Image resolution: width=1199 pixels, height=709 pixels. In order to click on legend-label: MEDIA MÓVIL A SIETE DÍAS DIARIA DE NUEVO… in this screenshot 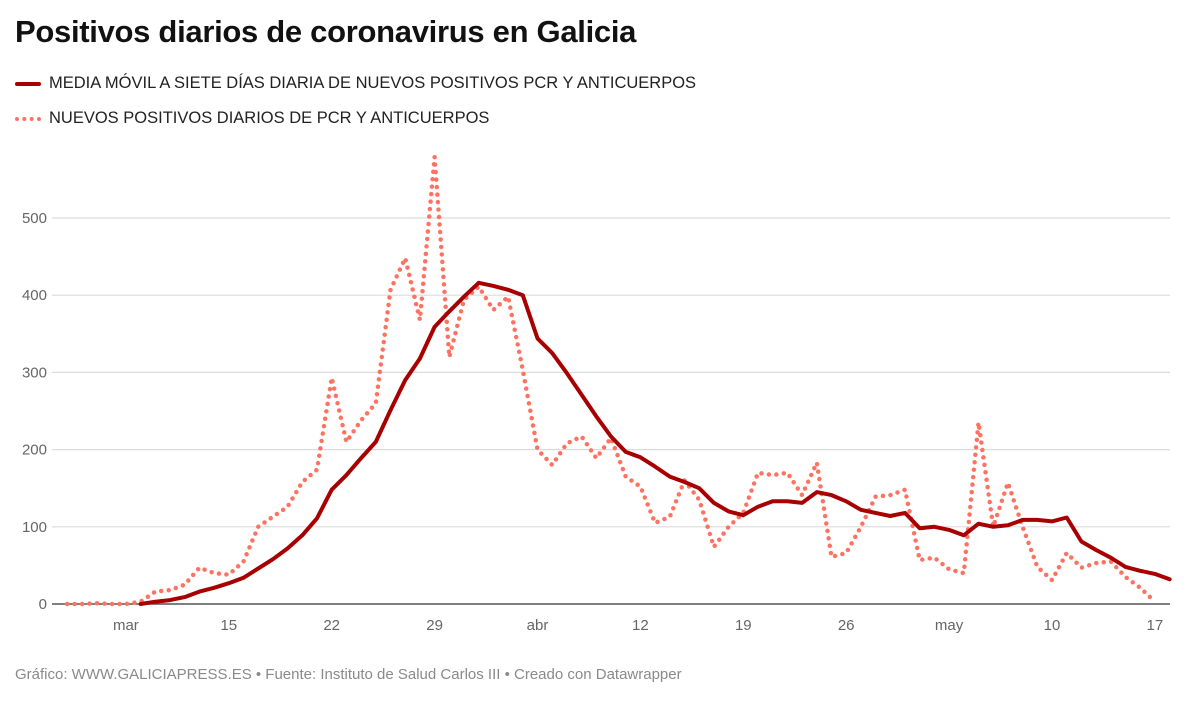, I will do `click(373, 83)`.